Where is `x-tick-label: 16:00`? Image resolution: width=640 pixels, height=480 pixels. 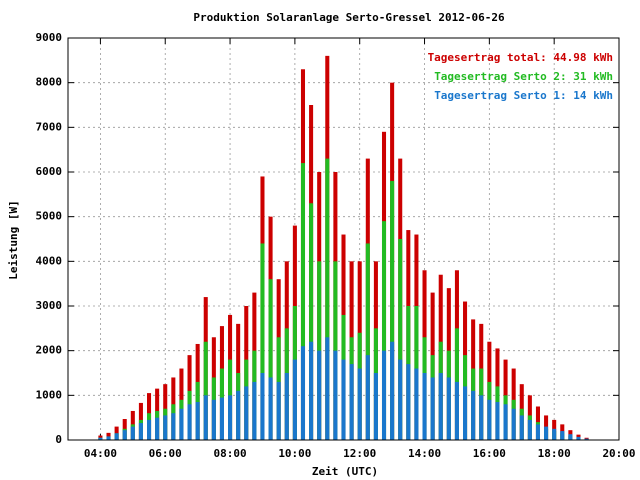 x-tick-label: 16:00 is located at coordinates (489, 453).